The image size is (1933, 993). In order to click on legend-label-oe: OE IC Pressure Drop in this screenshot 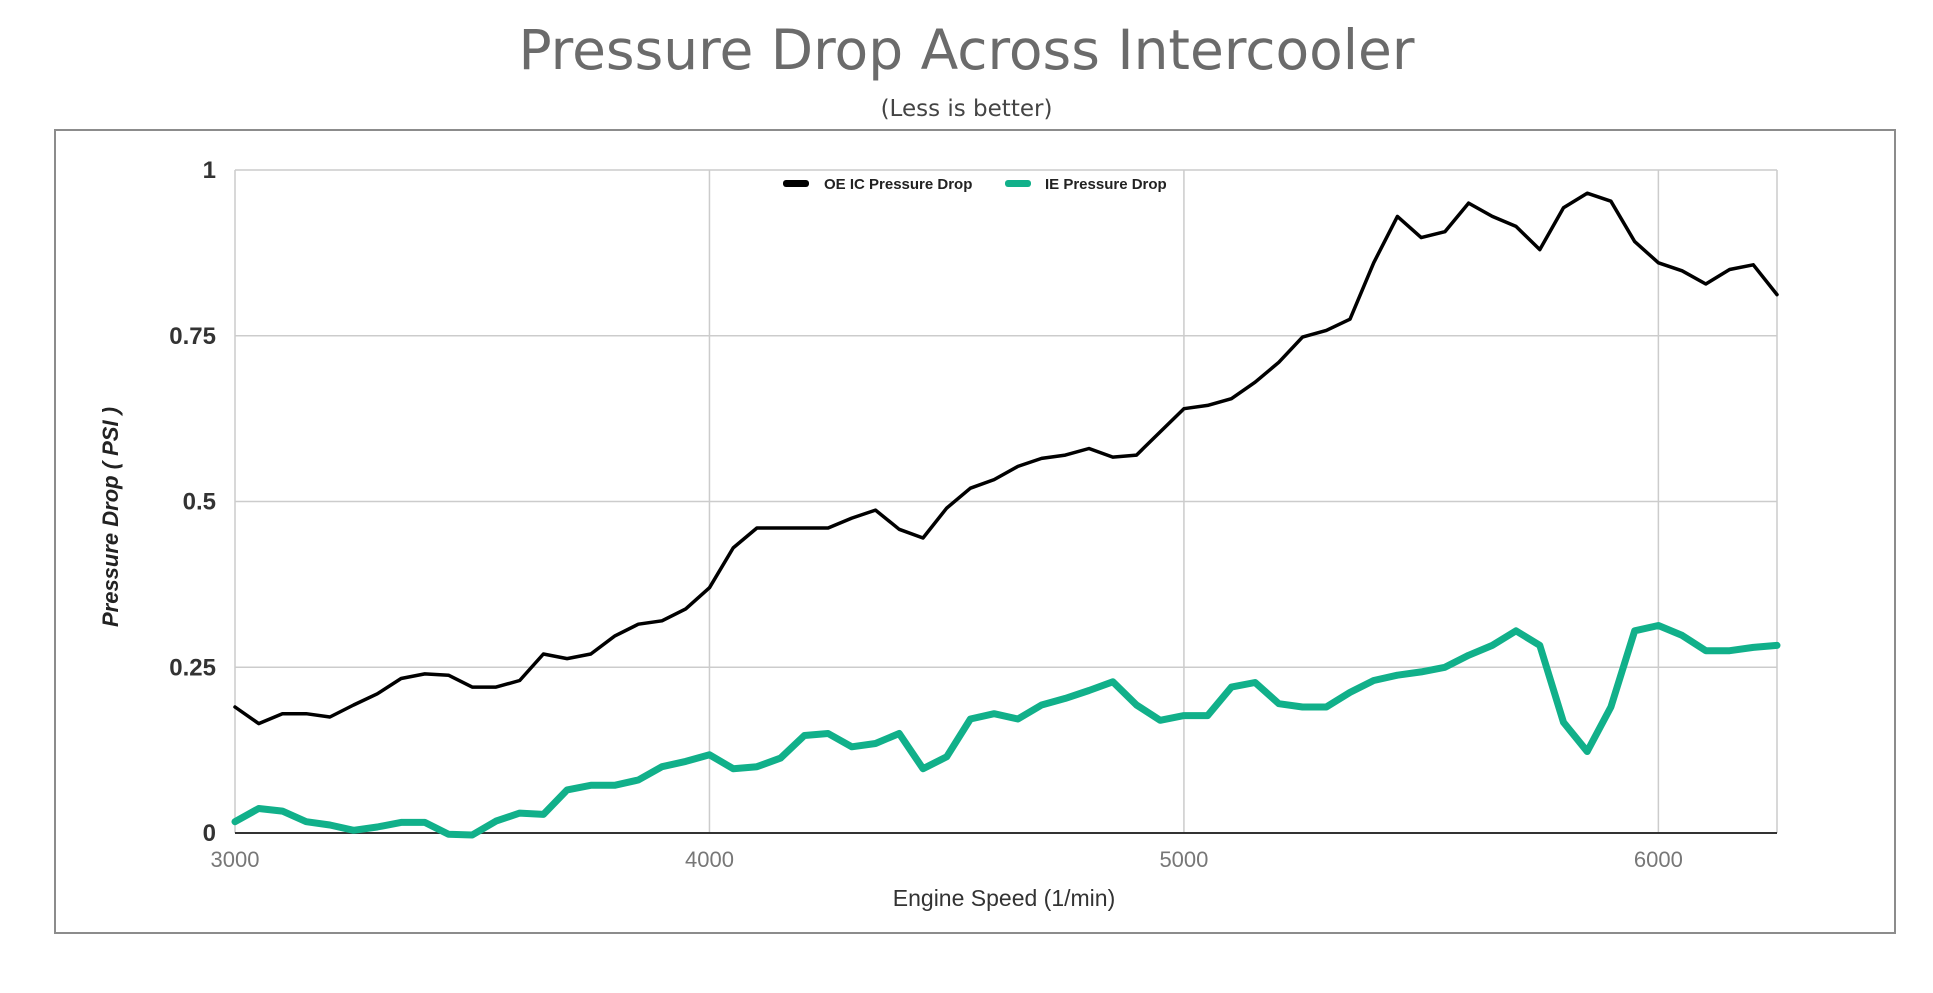, I will do `click(898, 184)`.